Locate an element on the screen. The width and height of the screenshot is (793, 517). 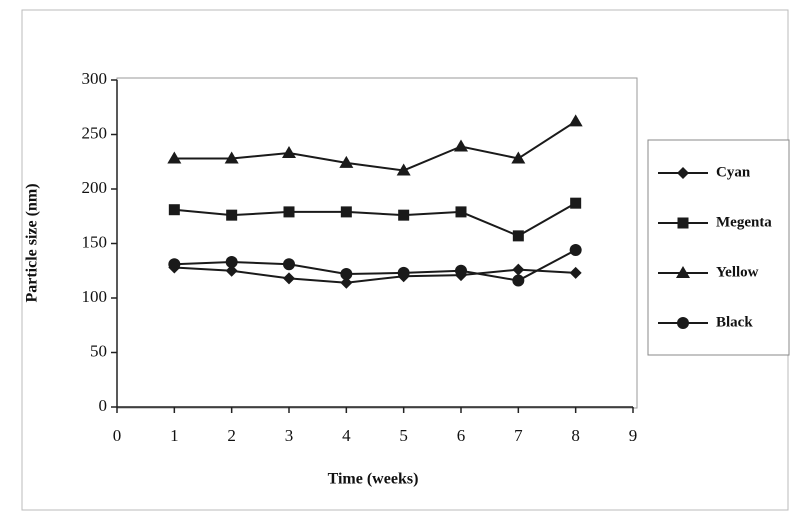
legend-box is located at coordinates (718, 247).